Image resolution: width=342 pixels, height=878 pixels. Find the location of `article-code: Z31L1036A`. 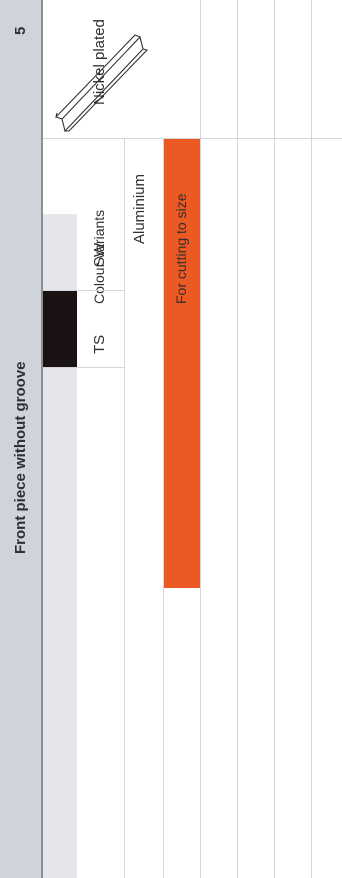

article-code: Z31L1036A is located at coordinates (181, 79).